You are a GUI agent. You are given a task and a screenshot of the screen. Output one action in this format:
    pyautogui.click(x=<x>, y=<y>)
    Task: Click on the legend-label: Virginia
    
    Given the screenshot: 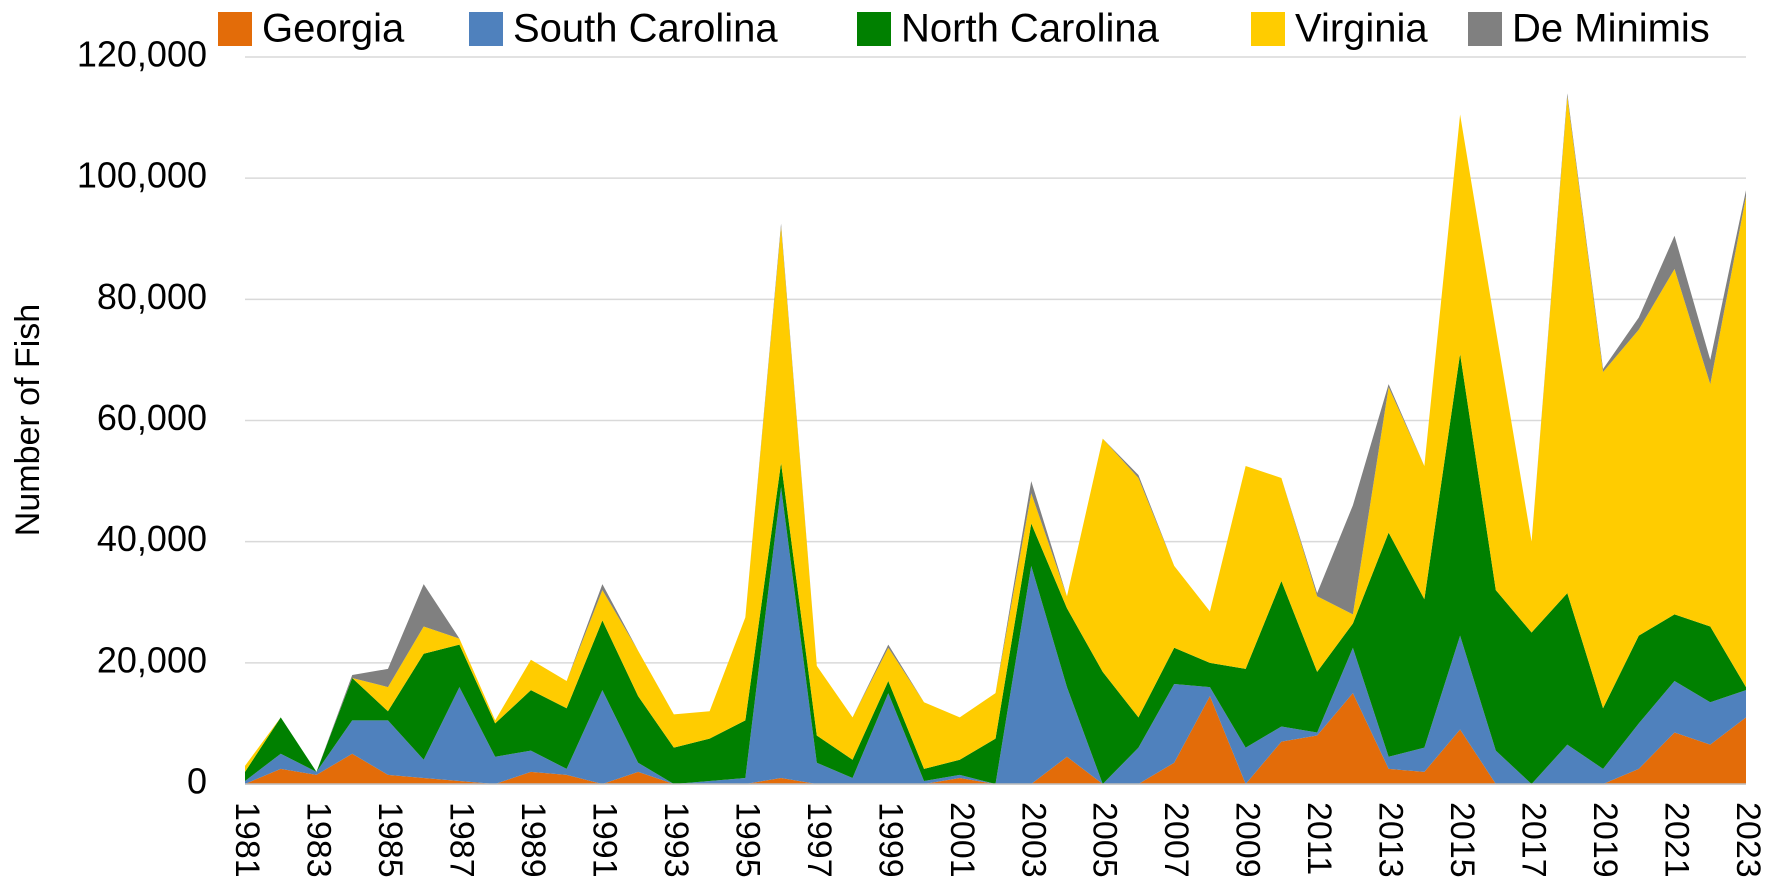 What is the action you would take?
    pyautogui.click(x=1361, y=29)
    